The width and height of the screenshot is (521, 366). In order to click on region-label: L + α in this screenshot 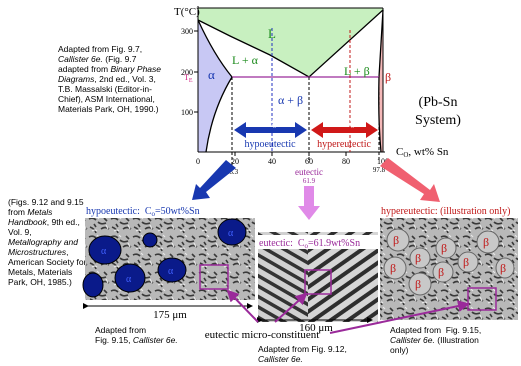, I will do `click(245, 60)`.